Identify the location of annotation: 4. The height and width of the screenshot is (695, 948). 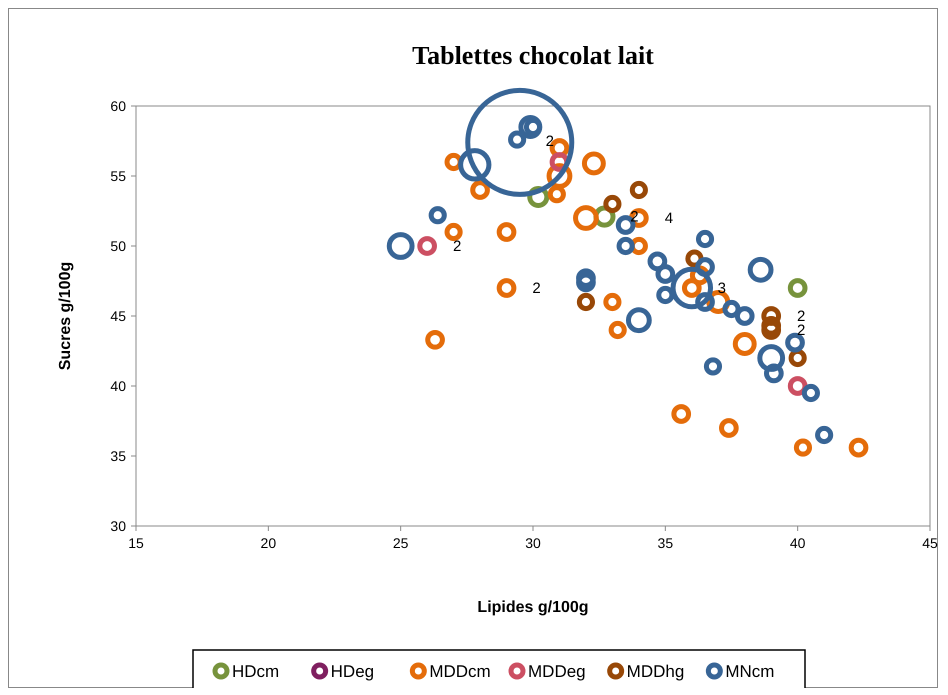
(669, 218).